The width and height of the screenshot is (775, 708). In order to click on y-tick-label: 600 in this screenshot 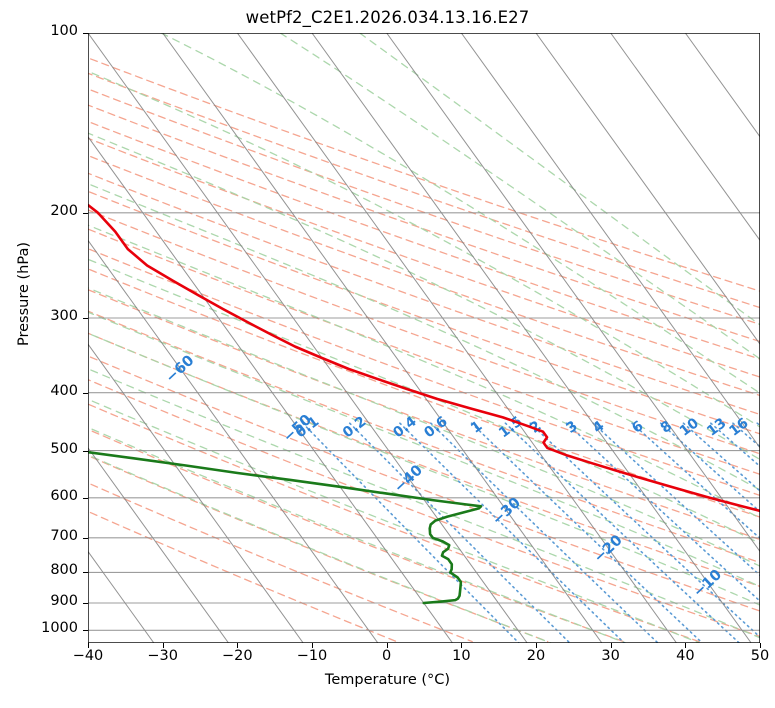, I will do `click(64, 495)`.